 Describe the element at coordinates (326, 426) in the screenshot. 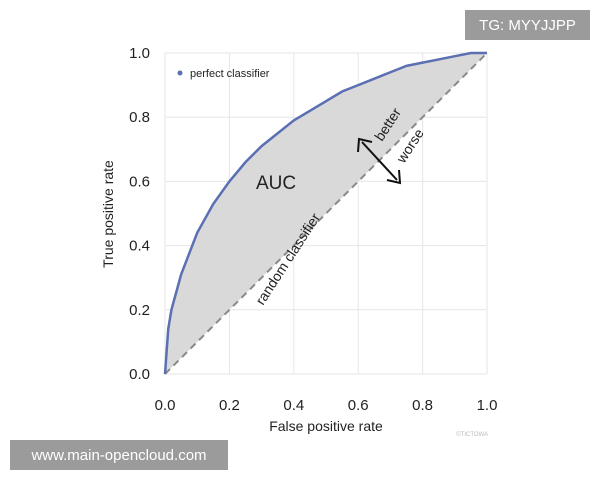

I see `x-axis-label: False positive rate` at that location.